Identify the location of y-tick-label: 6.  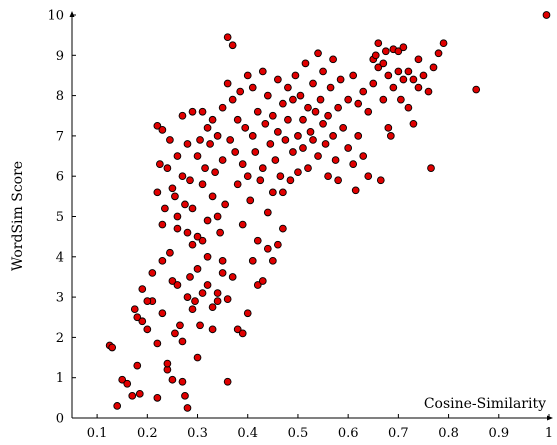
(60, 177).